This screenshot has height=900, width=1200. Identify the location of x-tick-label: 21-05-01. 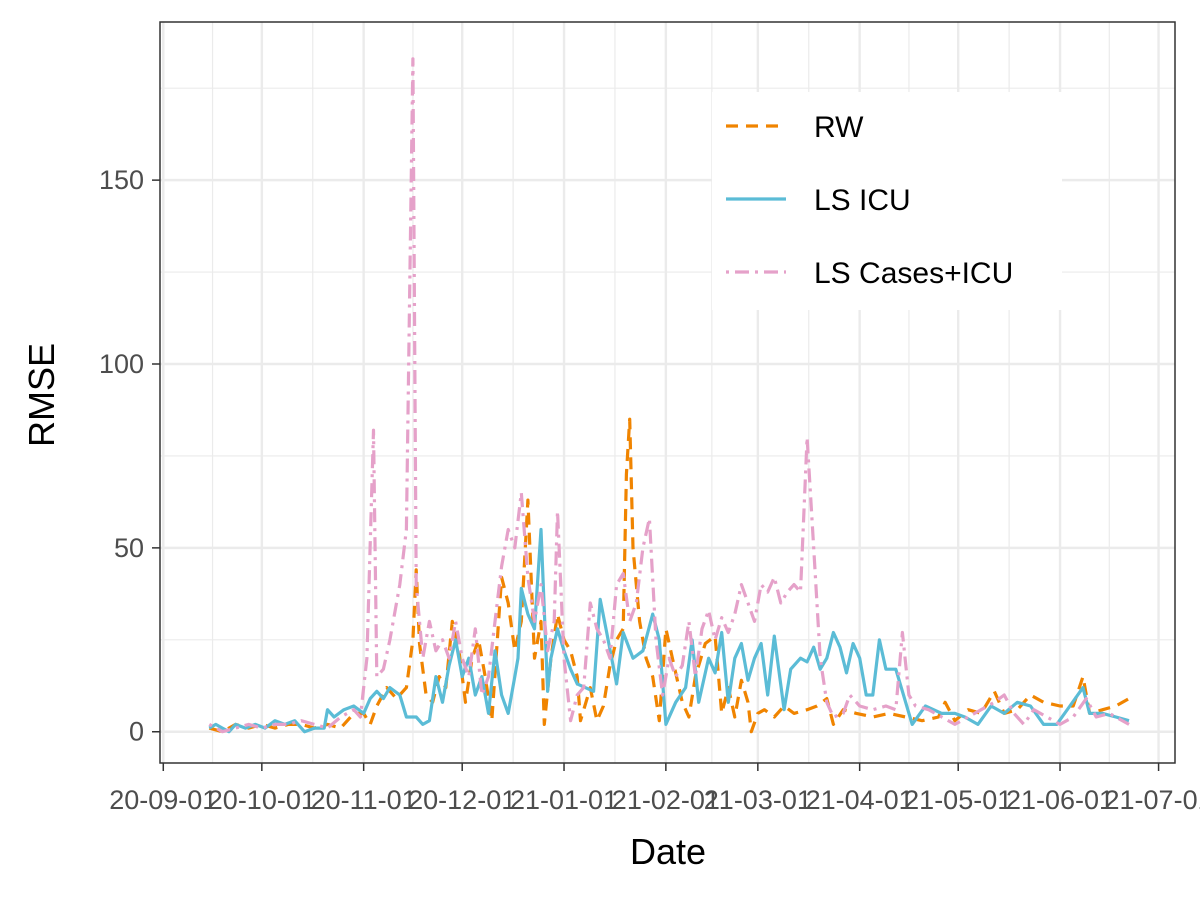
(958, 800).